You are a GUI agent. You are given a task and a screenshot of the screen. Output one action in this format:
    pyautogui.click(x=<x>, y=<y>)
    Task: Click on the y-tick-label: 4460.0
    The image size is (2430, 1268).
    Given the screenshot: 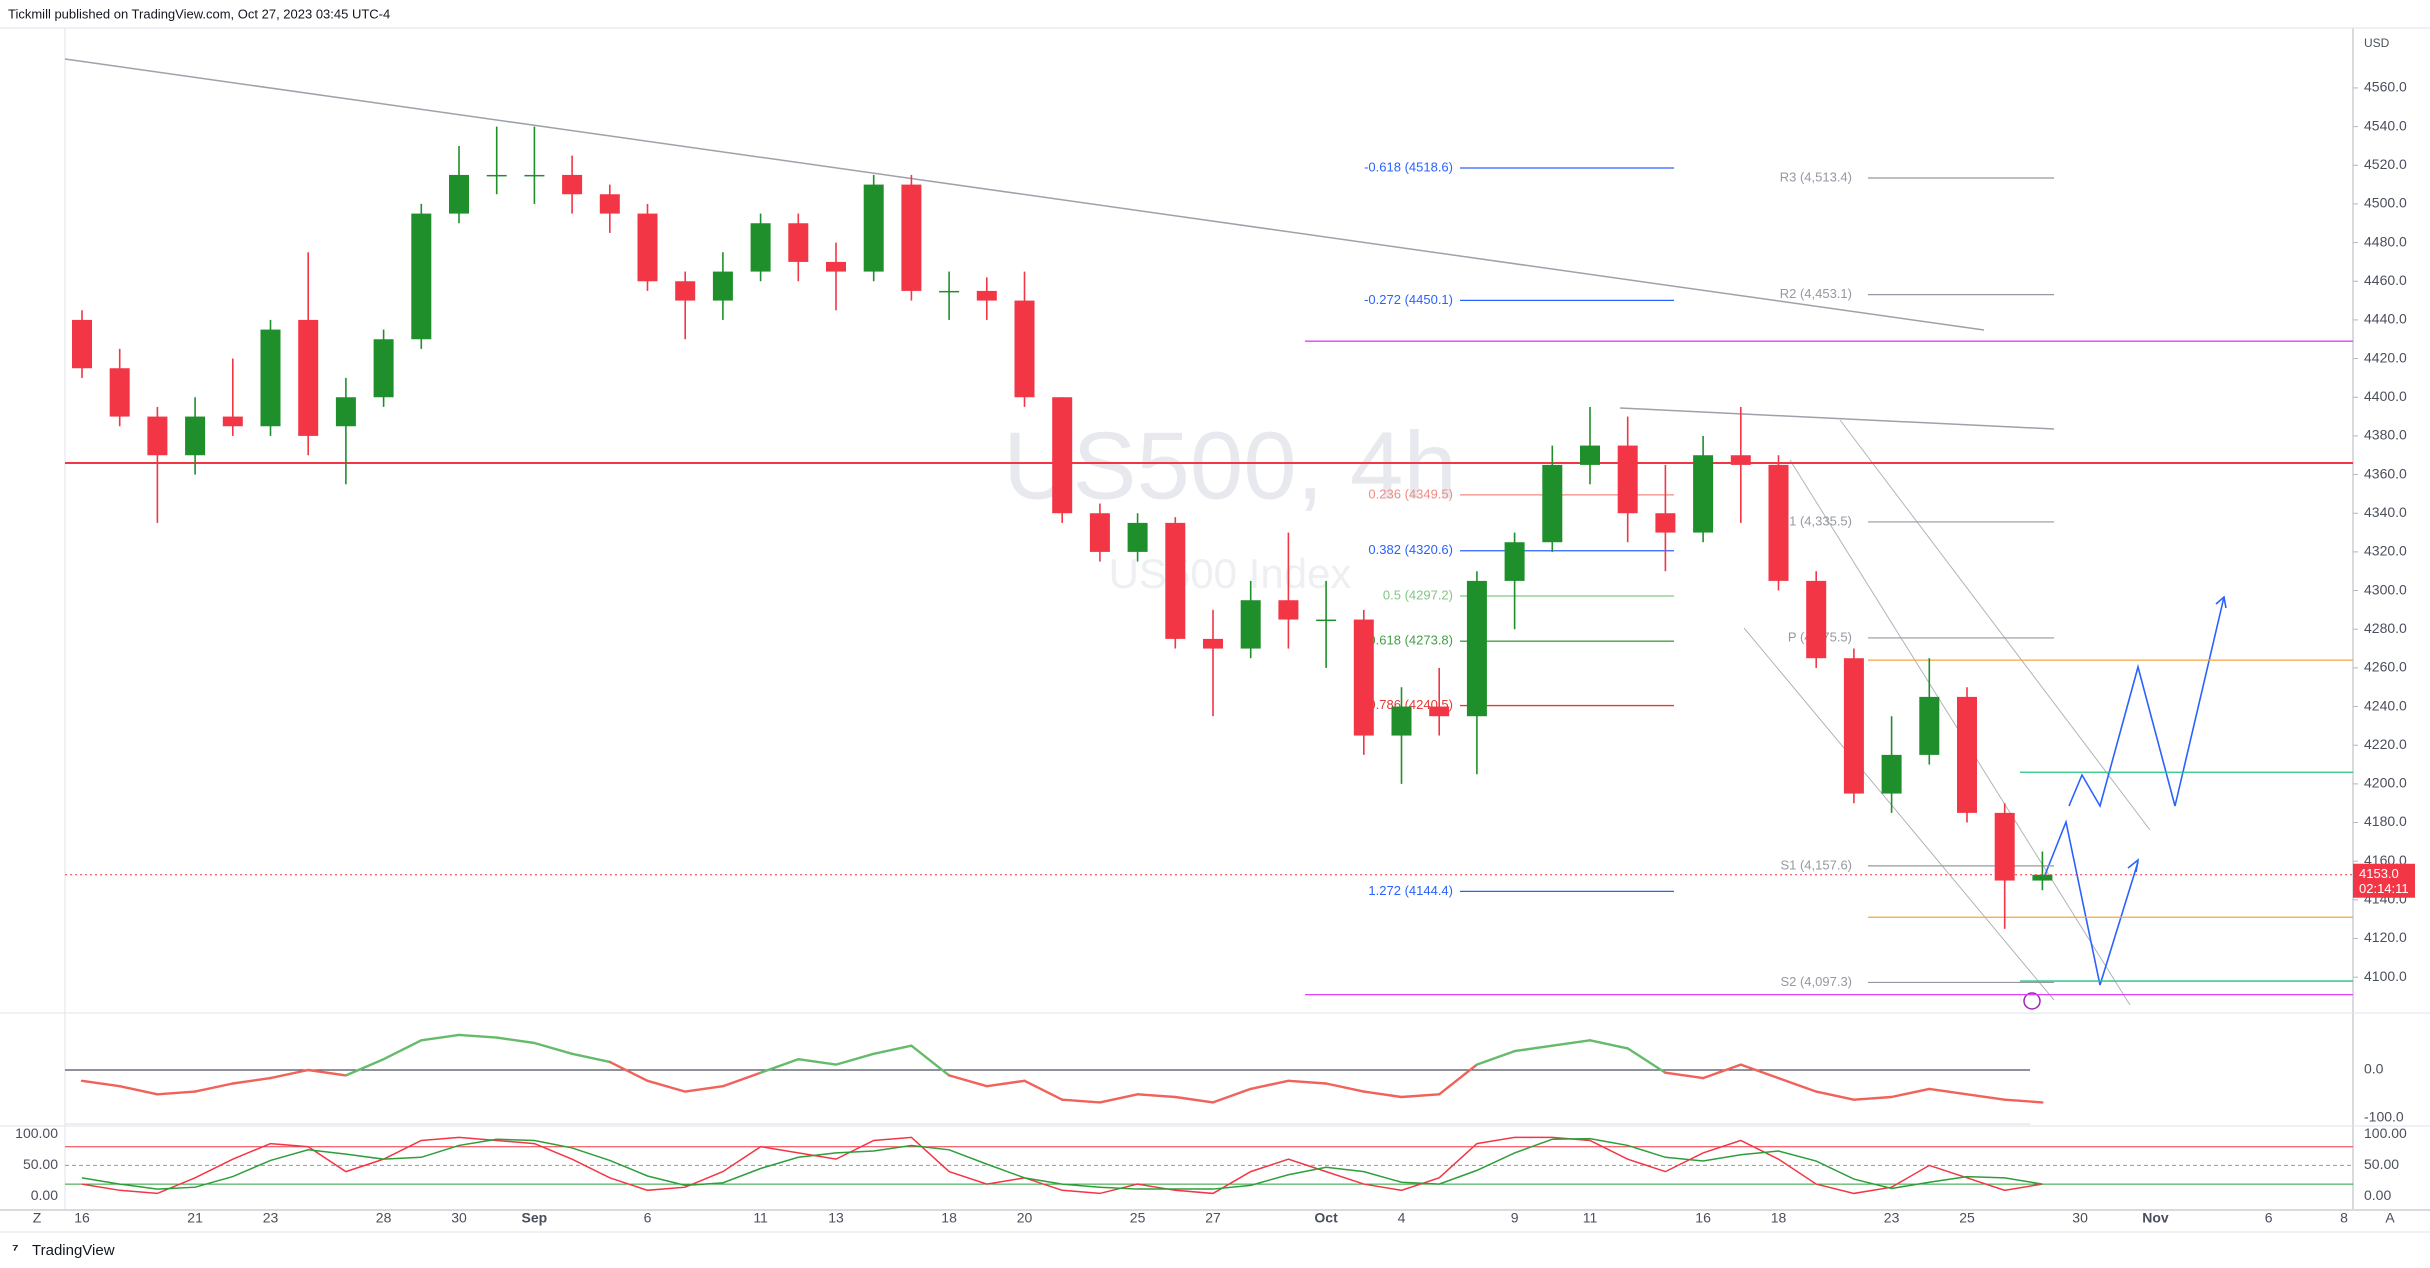 What is the action you would take?
    pyautogui.click(x=2385, y=280)
    